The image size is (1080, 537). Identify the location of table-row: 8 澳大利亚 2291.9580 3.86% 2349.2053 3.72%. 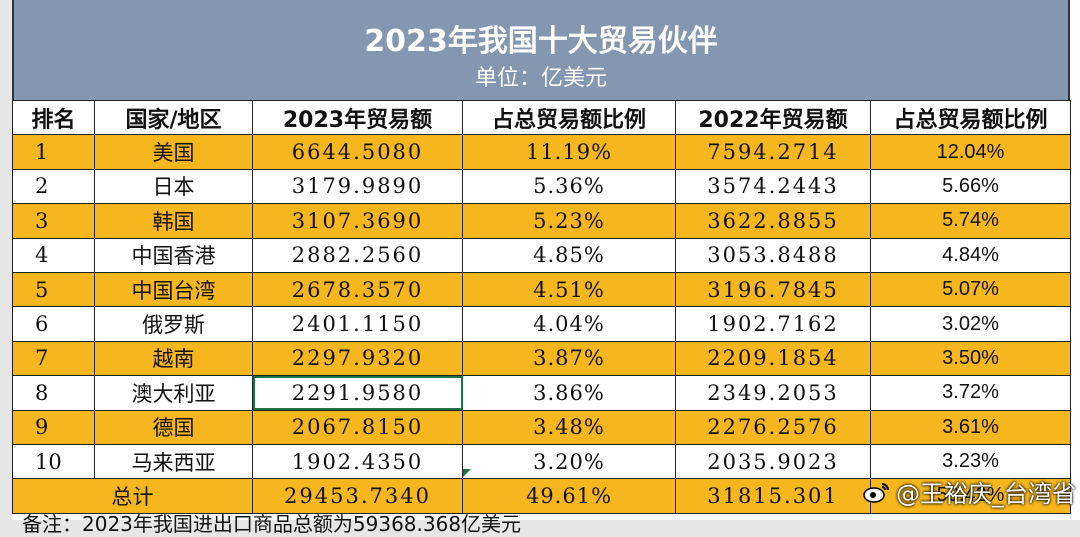
(541, 393).